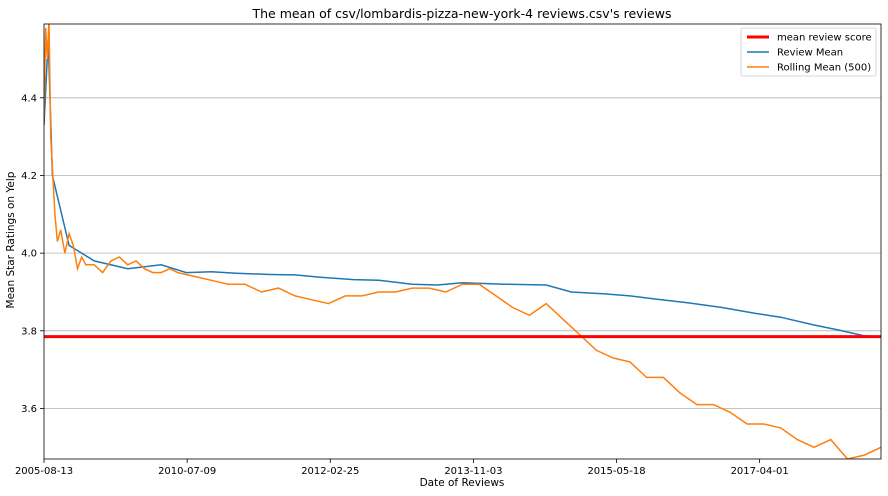 The height and width of the screenshot is (496, 888). What do you see at coordinates (29, 254) in the screenshot?
I see `y-tick-label: 4.0` at bounding box center [29, 254].